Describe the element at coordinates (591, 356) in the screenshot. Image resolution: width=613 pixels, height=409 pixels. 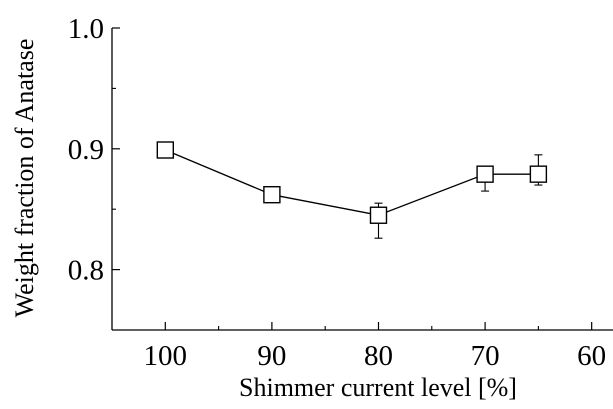
I see `x-tick-label: 60` at that location.